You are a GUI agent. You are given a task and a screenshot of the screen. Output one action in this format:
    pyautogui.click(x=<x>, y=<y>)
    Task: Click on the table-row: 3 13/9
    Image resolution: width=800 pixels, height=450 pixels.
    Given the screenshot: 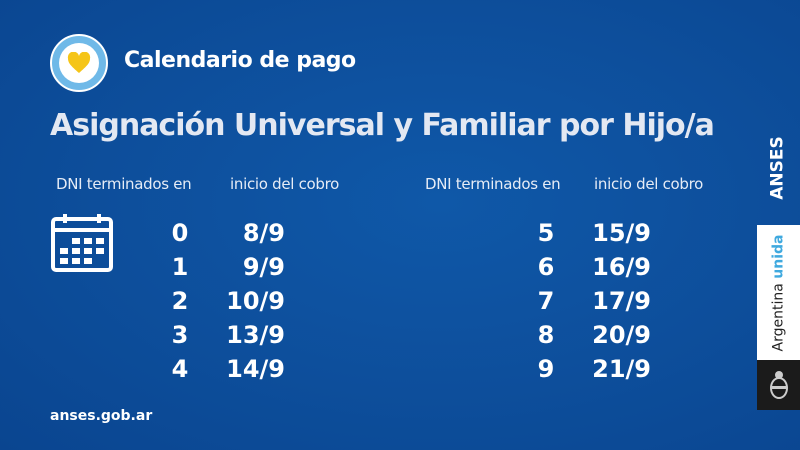 What is the action you would take?
    pyautogui.click(x=225, y=335)
    